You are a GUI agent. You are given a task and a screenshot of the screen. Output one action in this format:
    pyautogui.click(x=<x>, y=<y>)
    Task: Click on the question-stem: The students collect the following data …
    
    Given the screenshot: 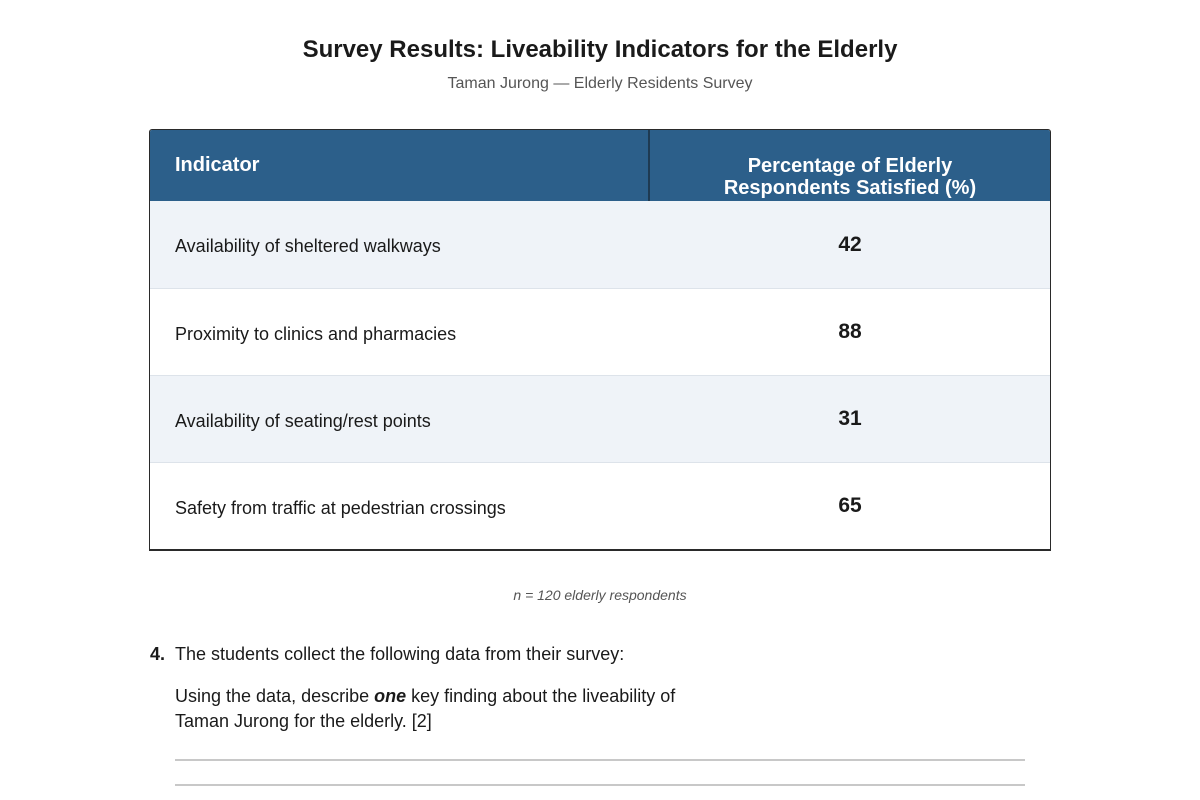 What is the action you would take?
    pyautogui.click(x=400, y=654)
    